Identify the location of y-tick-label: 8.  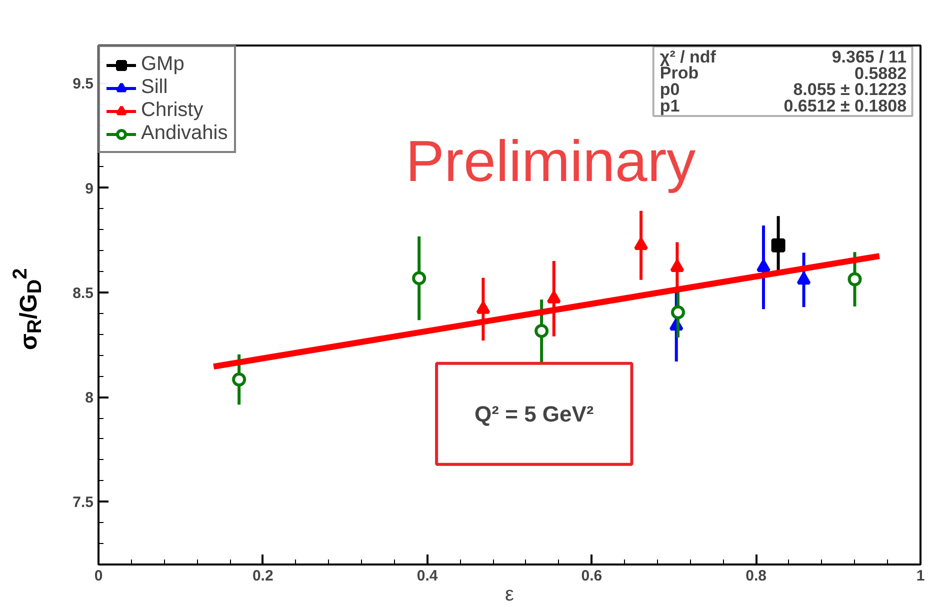
(89, 398).